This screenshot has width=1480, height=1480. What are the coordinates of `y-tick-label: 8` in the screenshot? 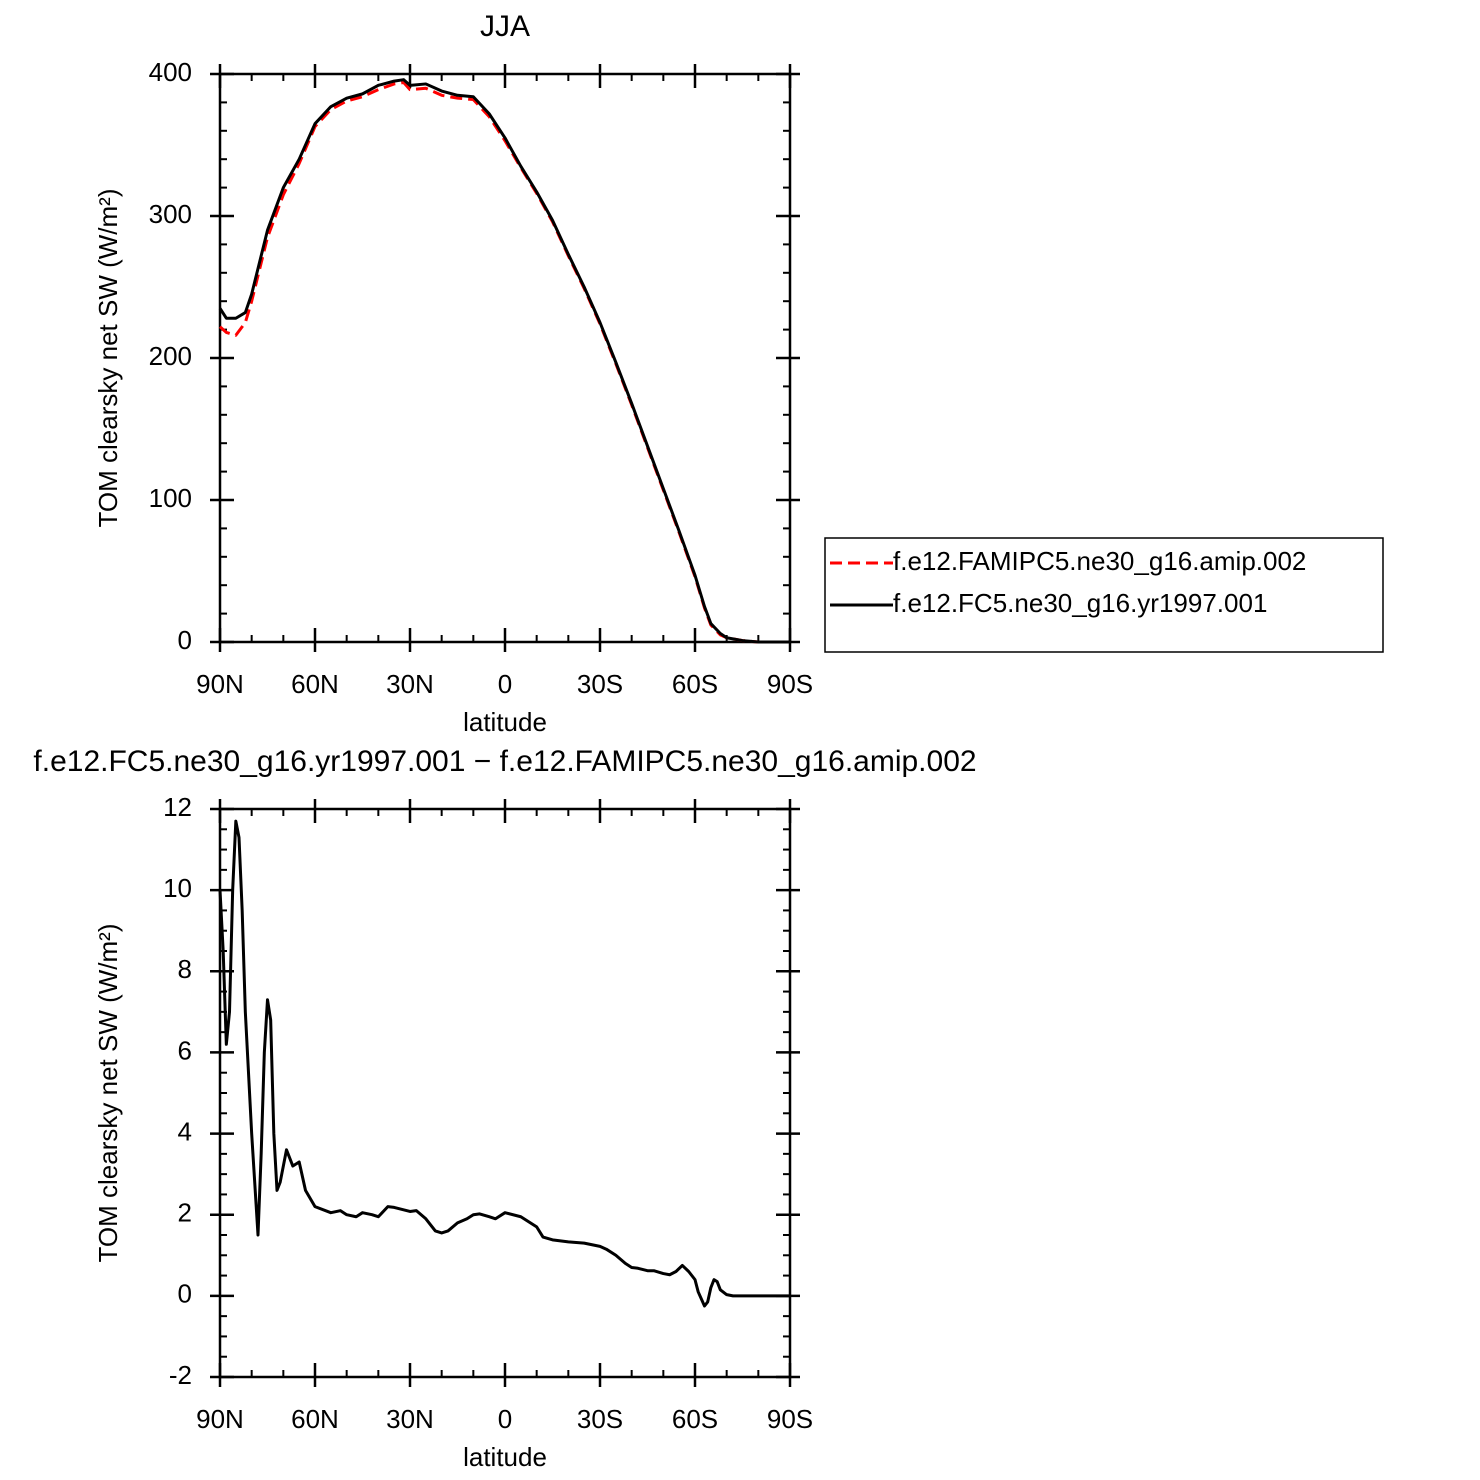 It's located at (185, 969).